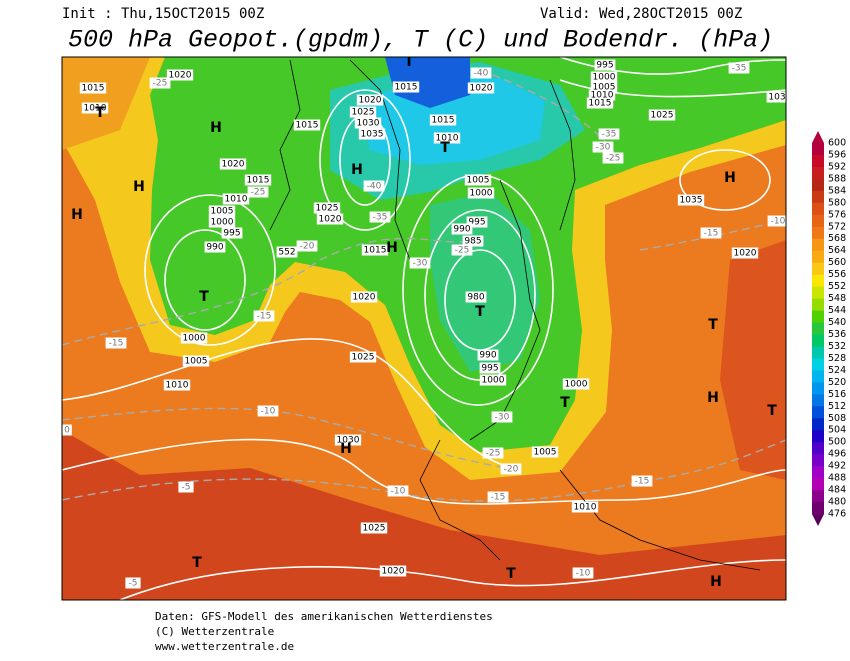  I want to click on colorbar-tick-label: 548, so click(837, 298).